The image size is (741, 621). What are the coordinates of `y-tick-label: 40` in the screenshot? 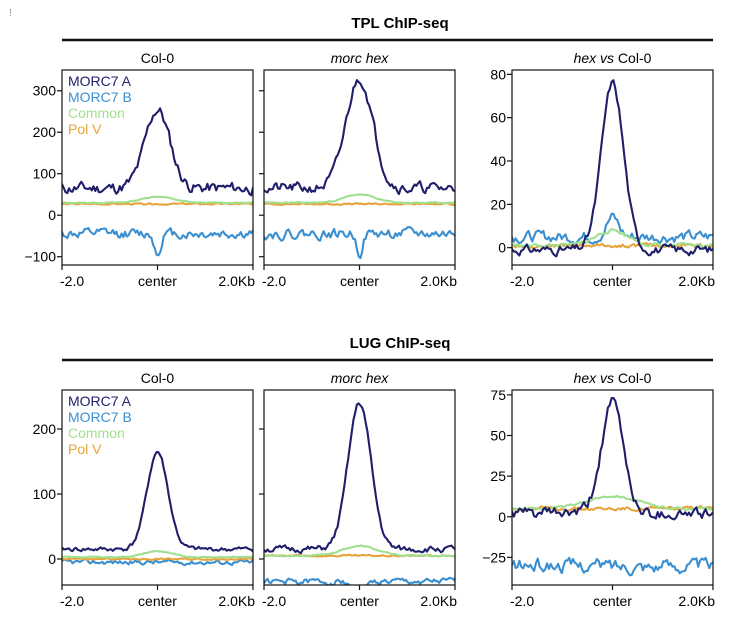 It's located at (498, 161).